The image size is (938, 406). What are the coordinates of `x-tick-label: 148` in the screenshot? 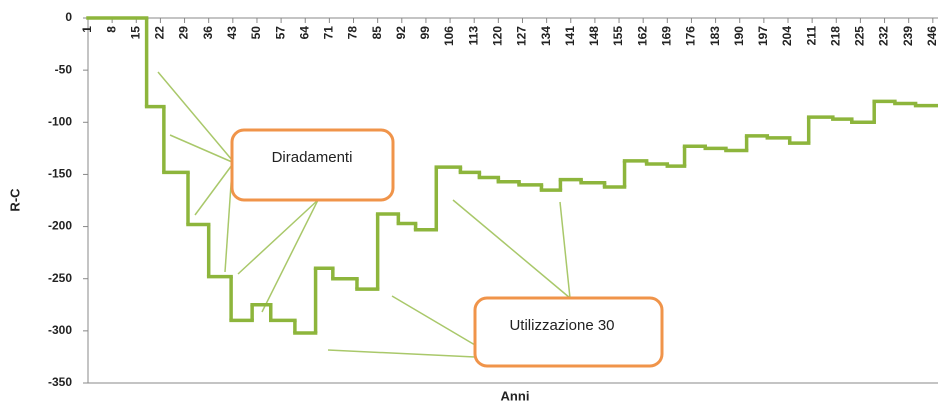 It's located at (594, 36).